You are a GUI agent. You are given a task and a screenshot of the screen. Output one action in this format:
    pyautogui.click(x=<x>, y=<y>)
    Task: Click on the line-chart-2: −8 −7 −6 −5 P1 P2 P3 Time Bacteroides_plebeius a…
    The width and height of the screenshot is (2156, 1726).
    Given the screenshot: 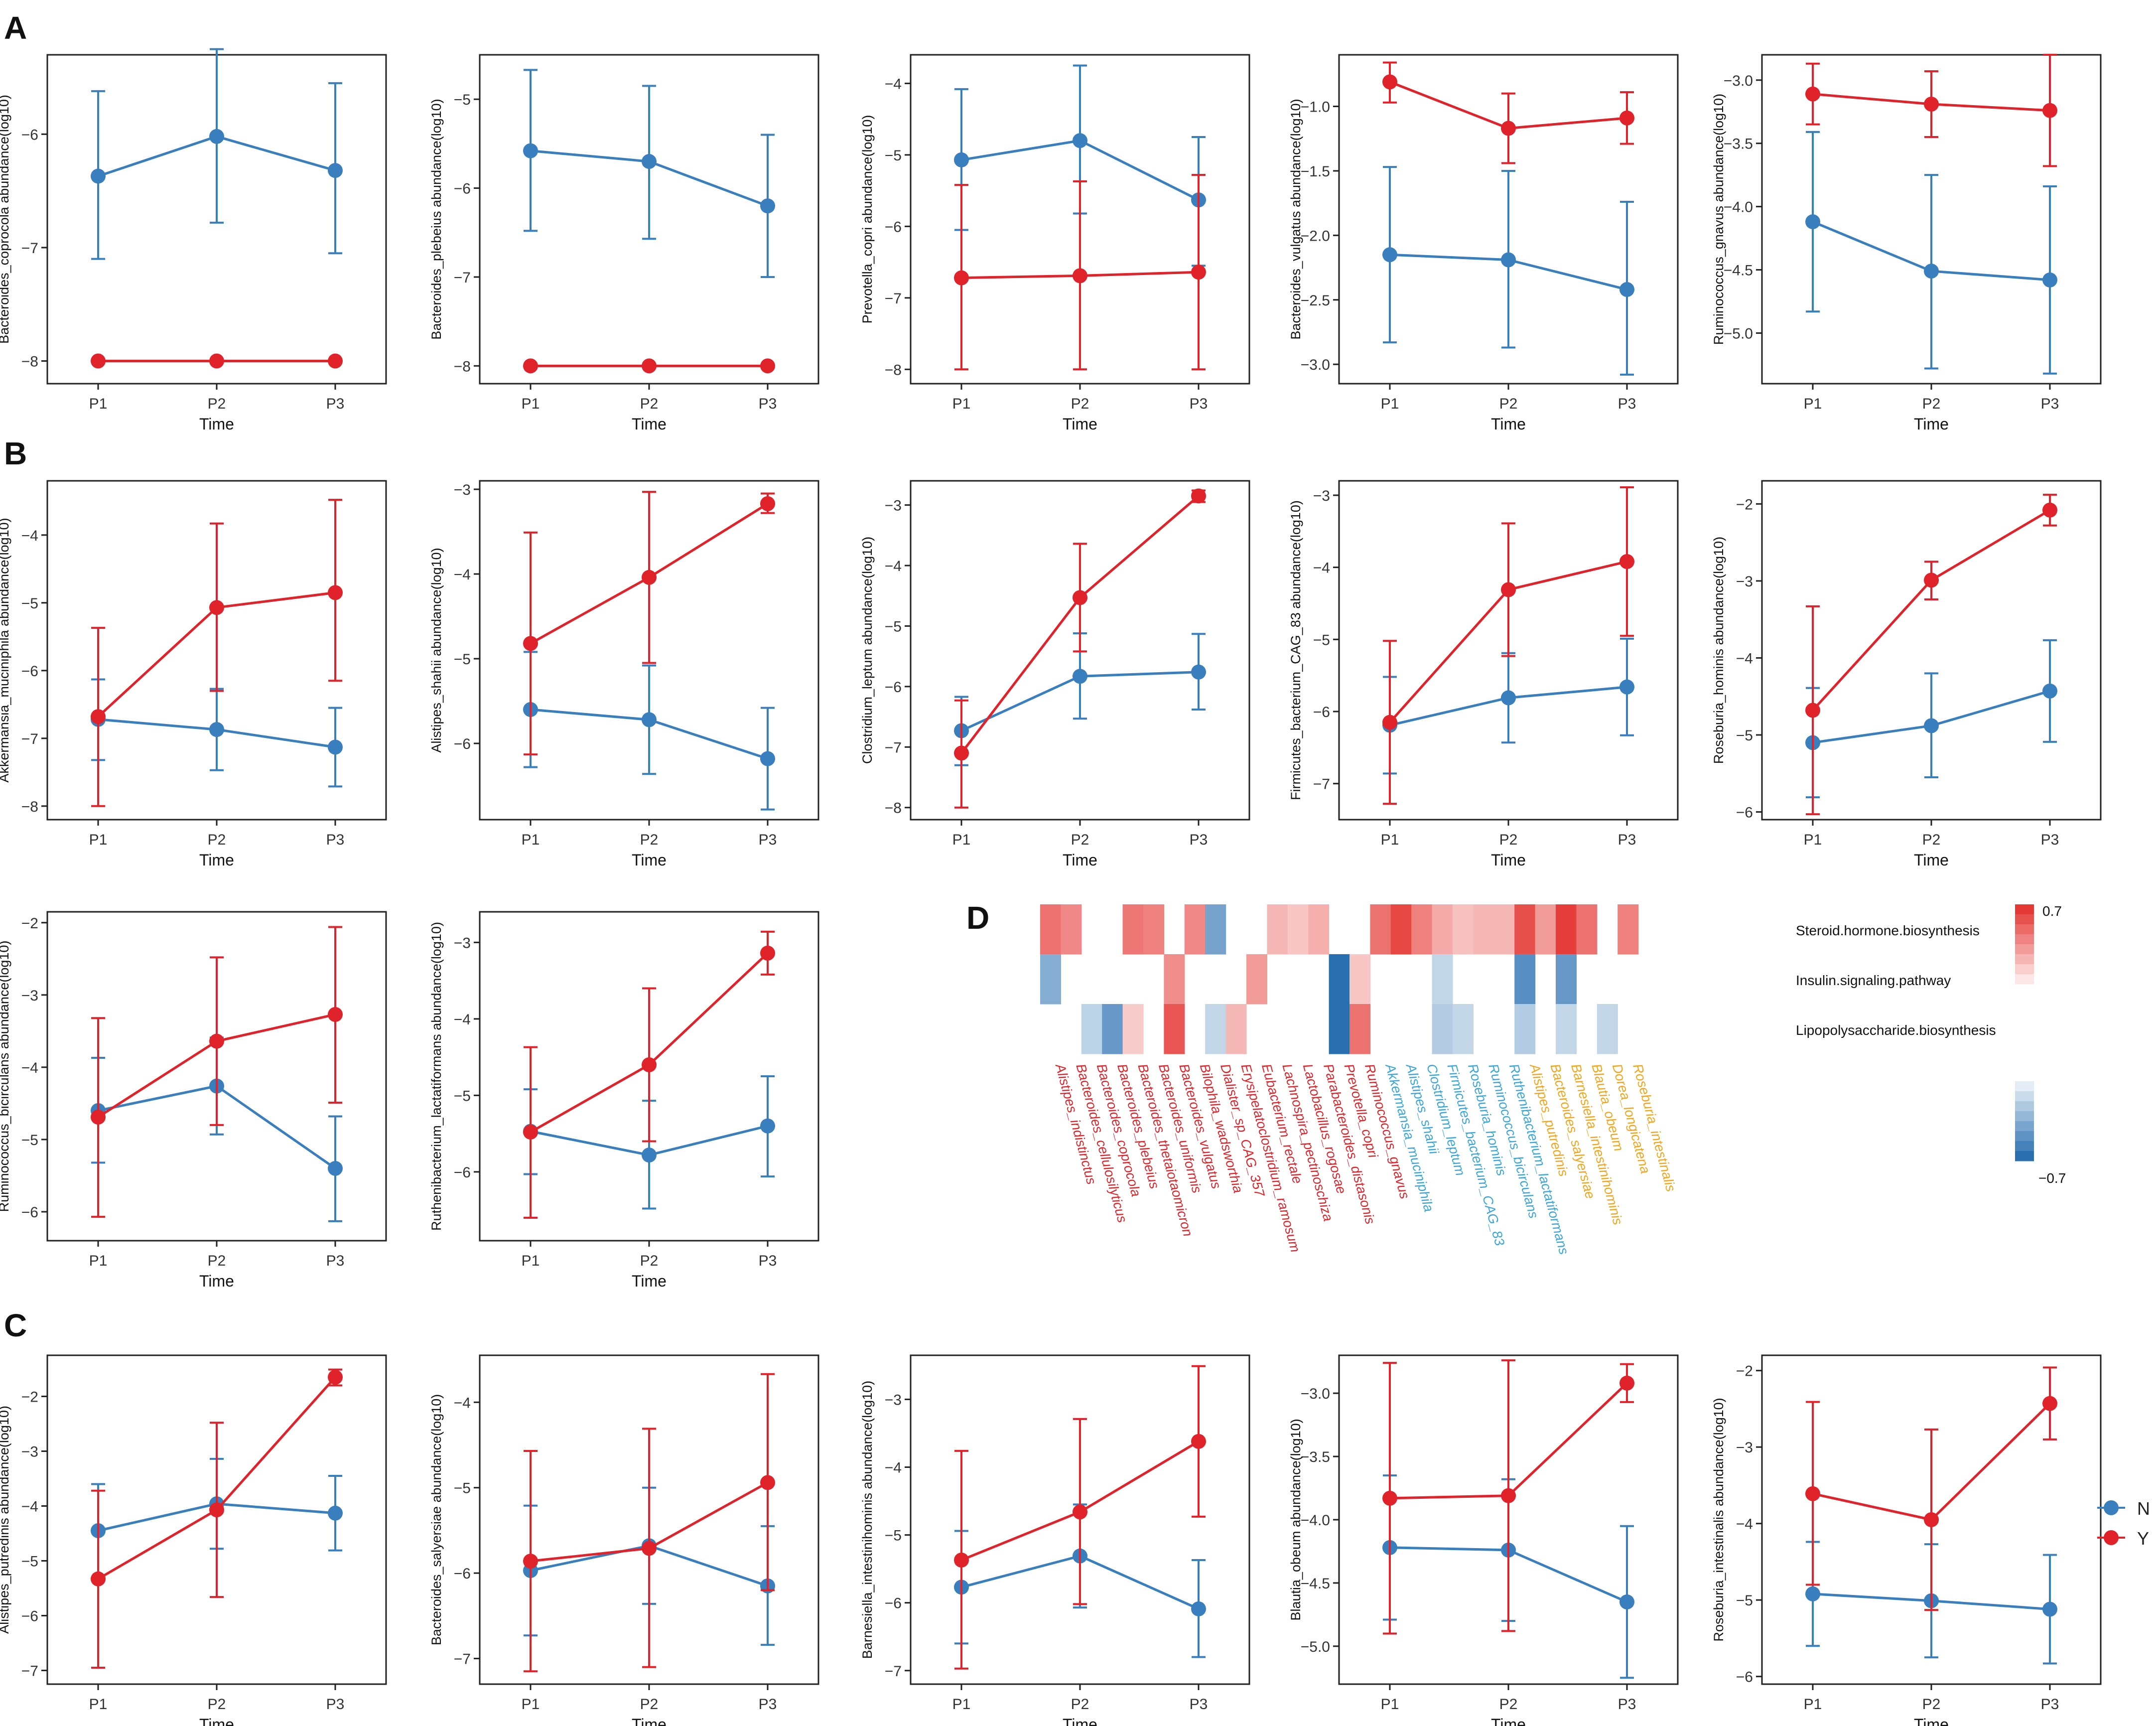 What is the action you would take?
    pyautogui.click(x=624, y=243)
    